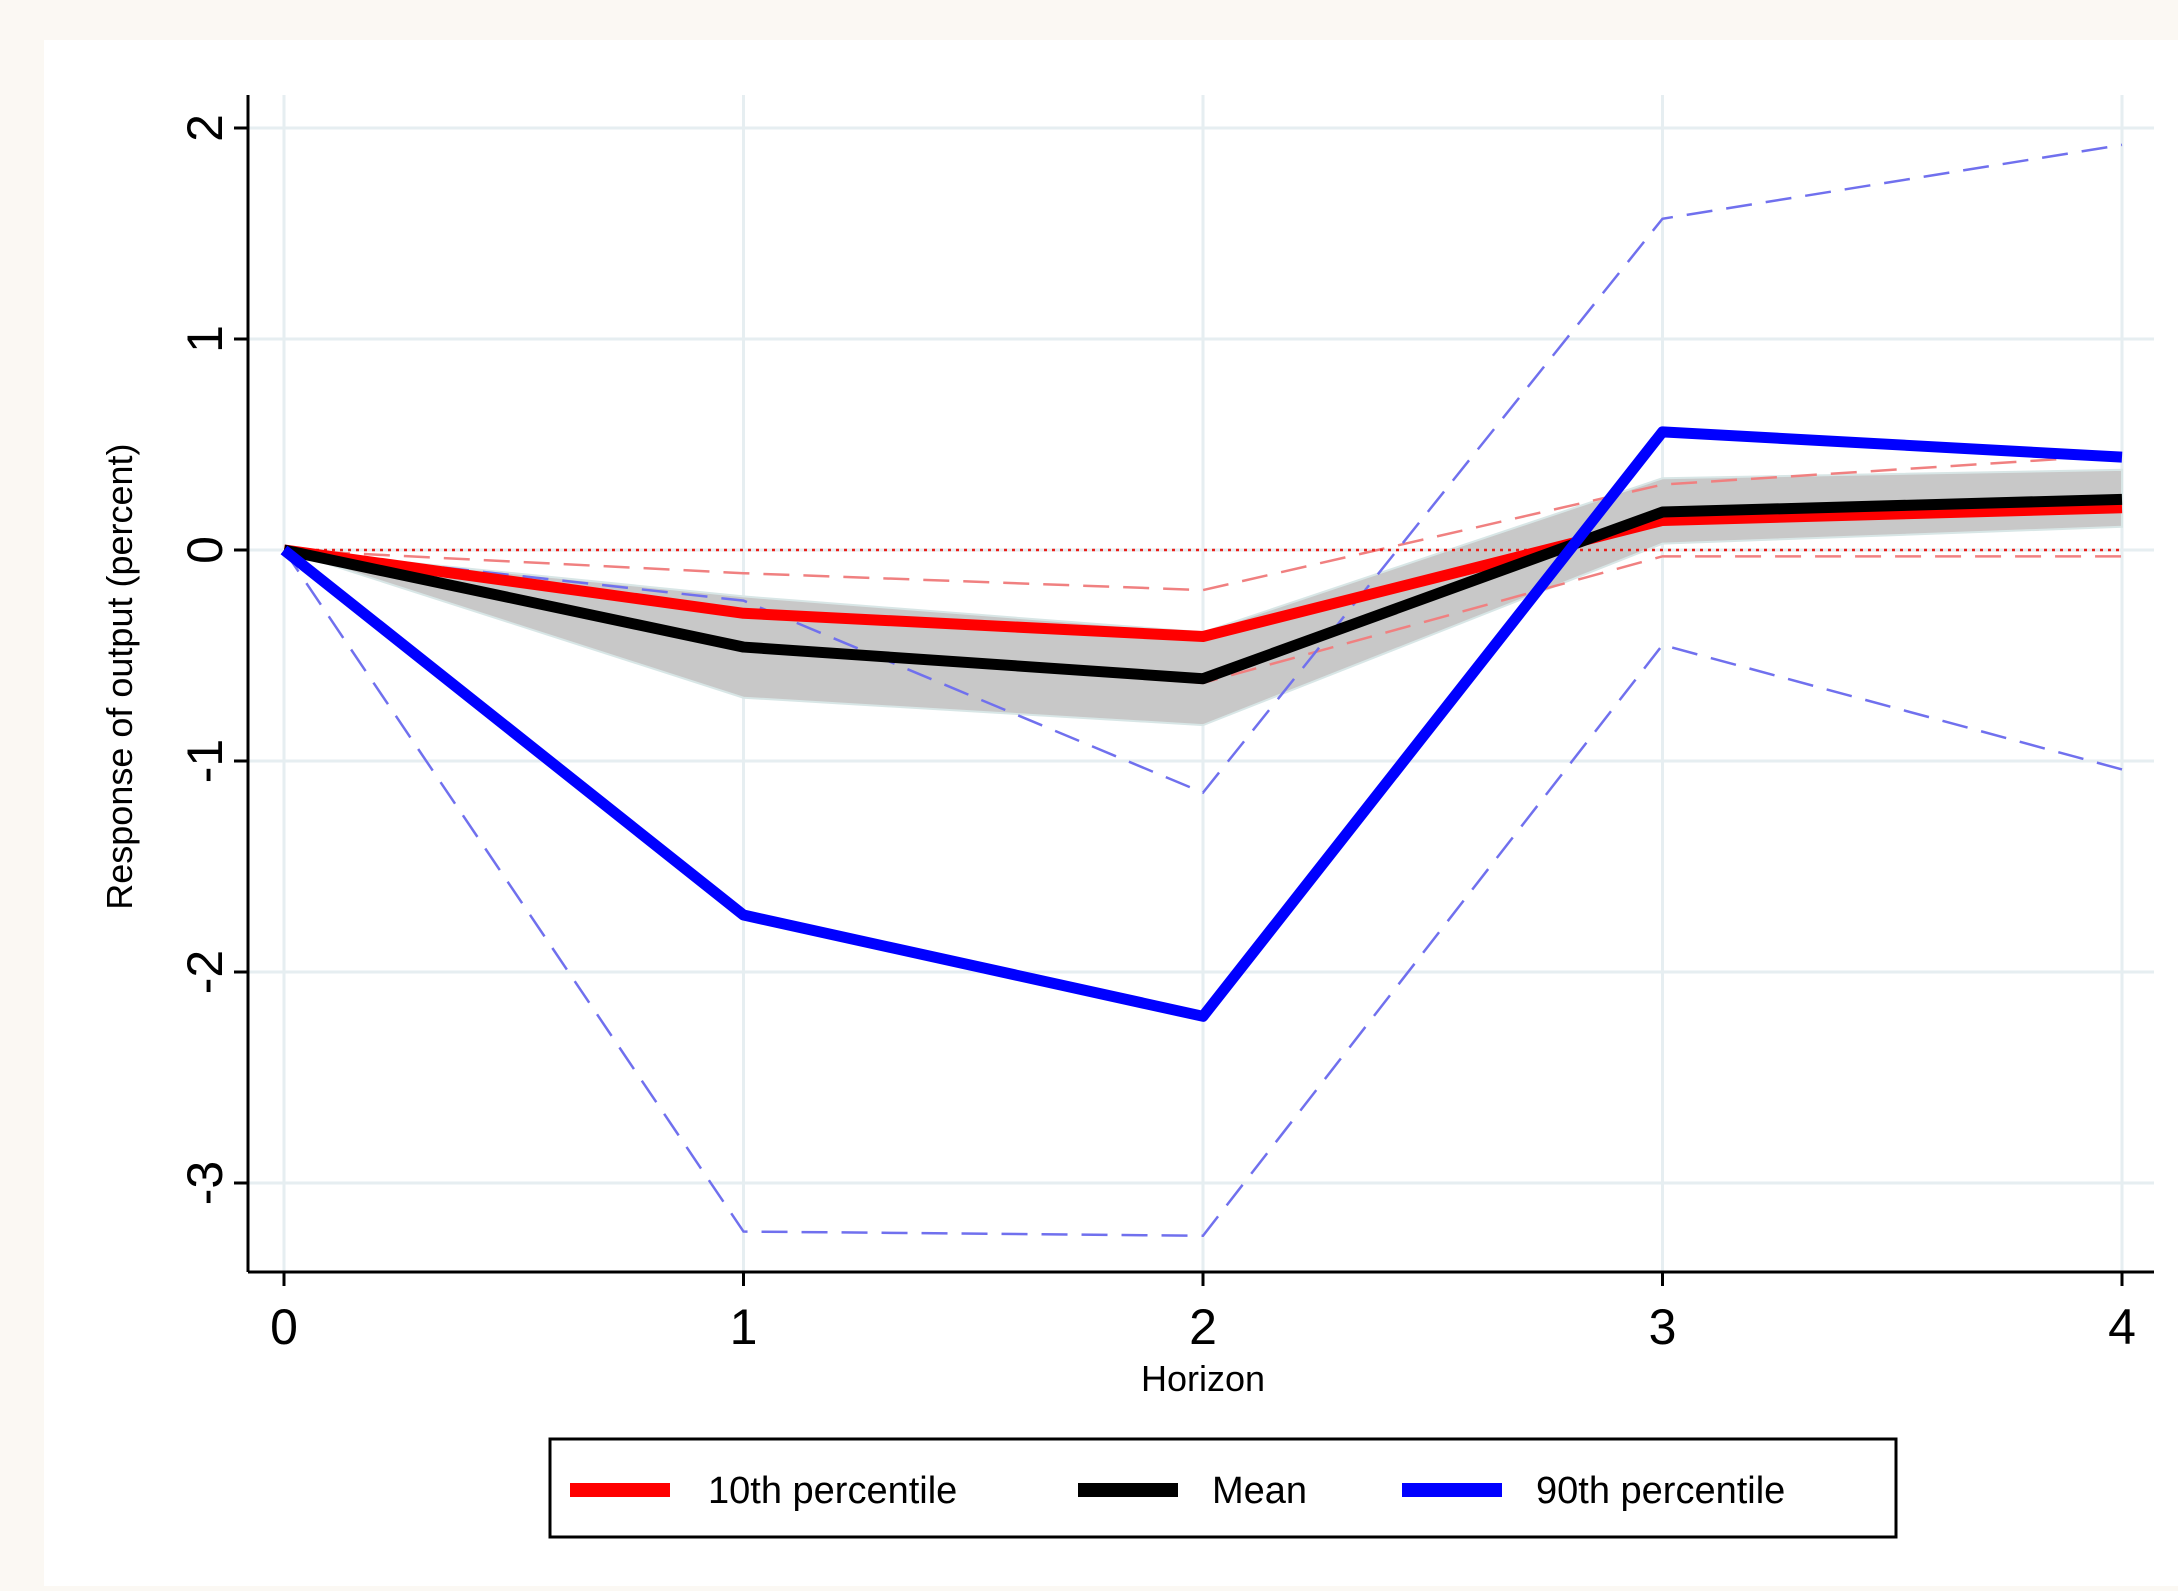 This screenshot has width=2178, height=1591. Describe the element at coordinates (1660, 1491) in the screenshot. I see `legend-label-90th-percentile: 90th percentile` at that location.